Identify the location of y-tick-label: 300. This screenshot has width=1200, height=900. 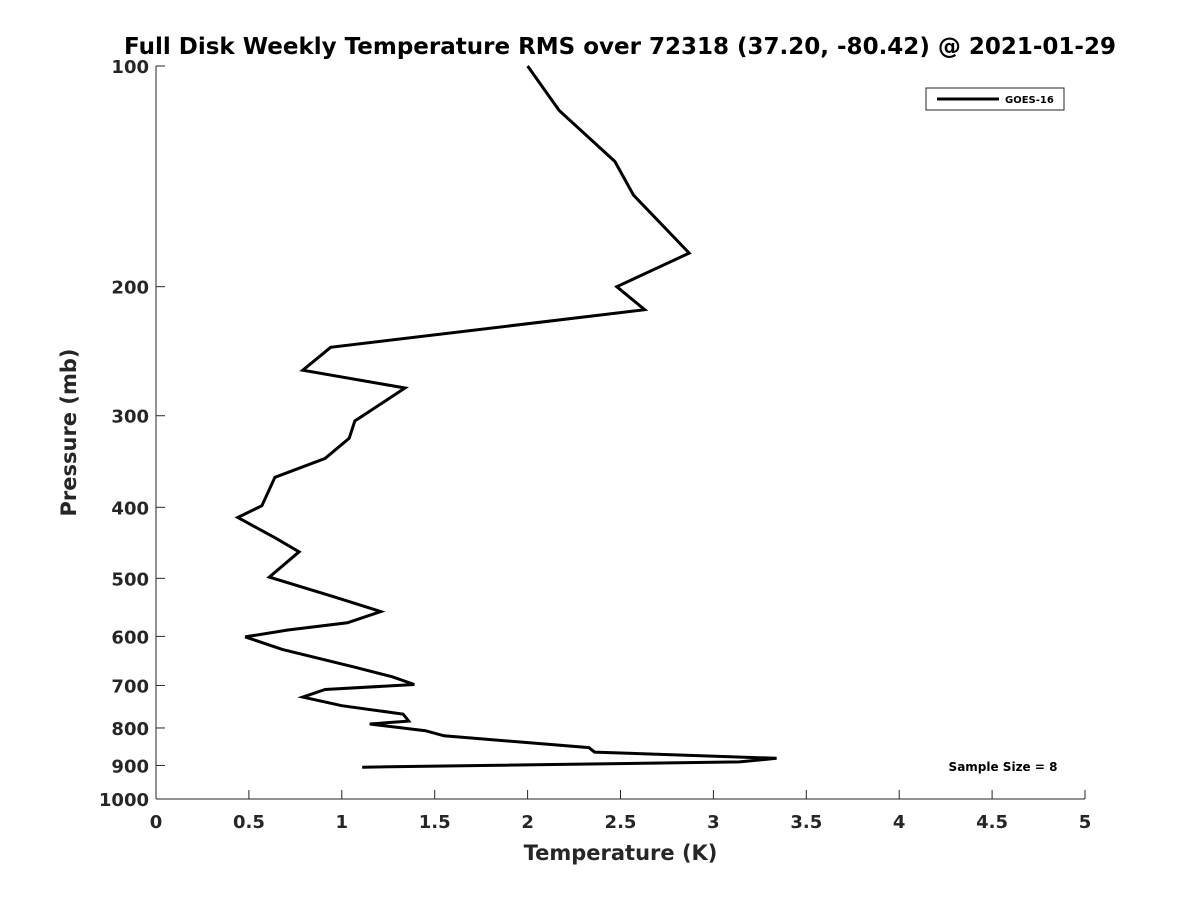
(130, 417).